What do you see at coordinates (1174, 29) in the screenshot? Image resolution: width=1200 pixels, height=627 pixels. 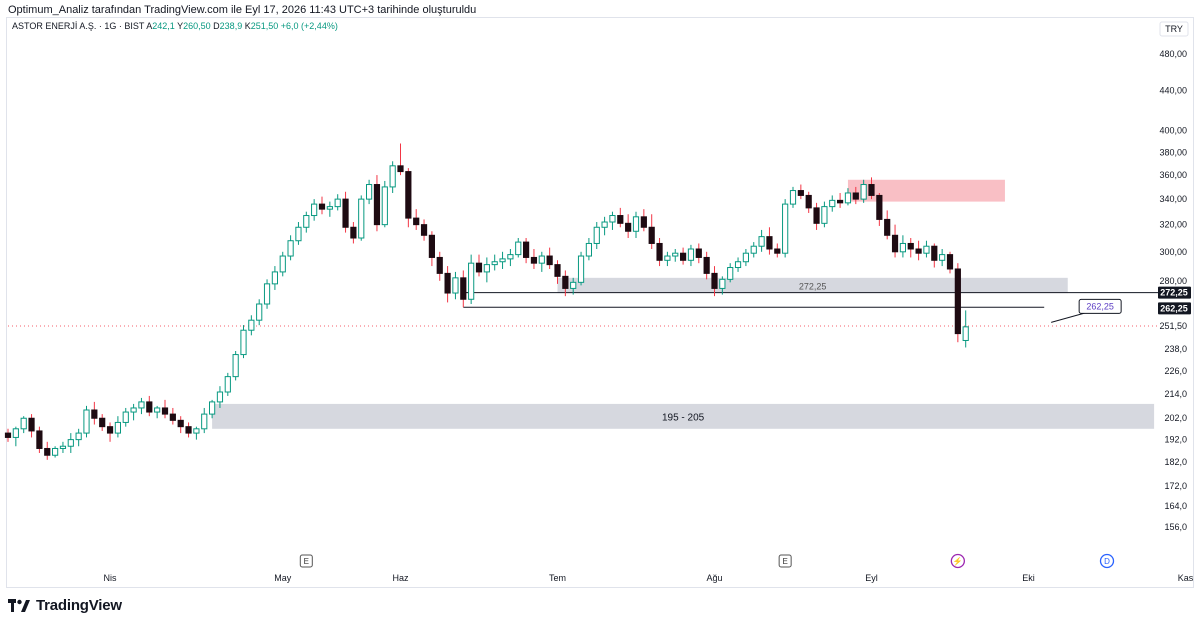 I see `currency-box` at bounding box center [1174, 29].